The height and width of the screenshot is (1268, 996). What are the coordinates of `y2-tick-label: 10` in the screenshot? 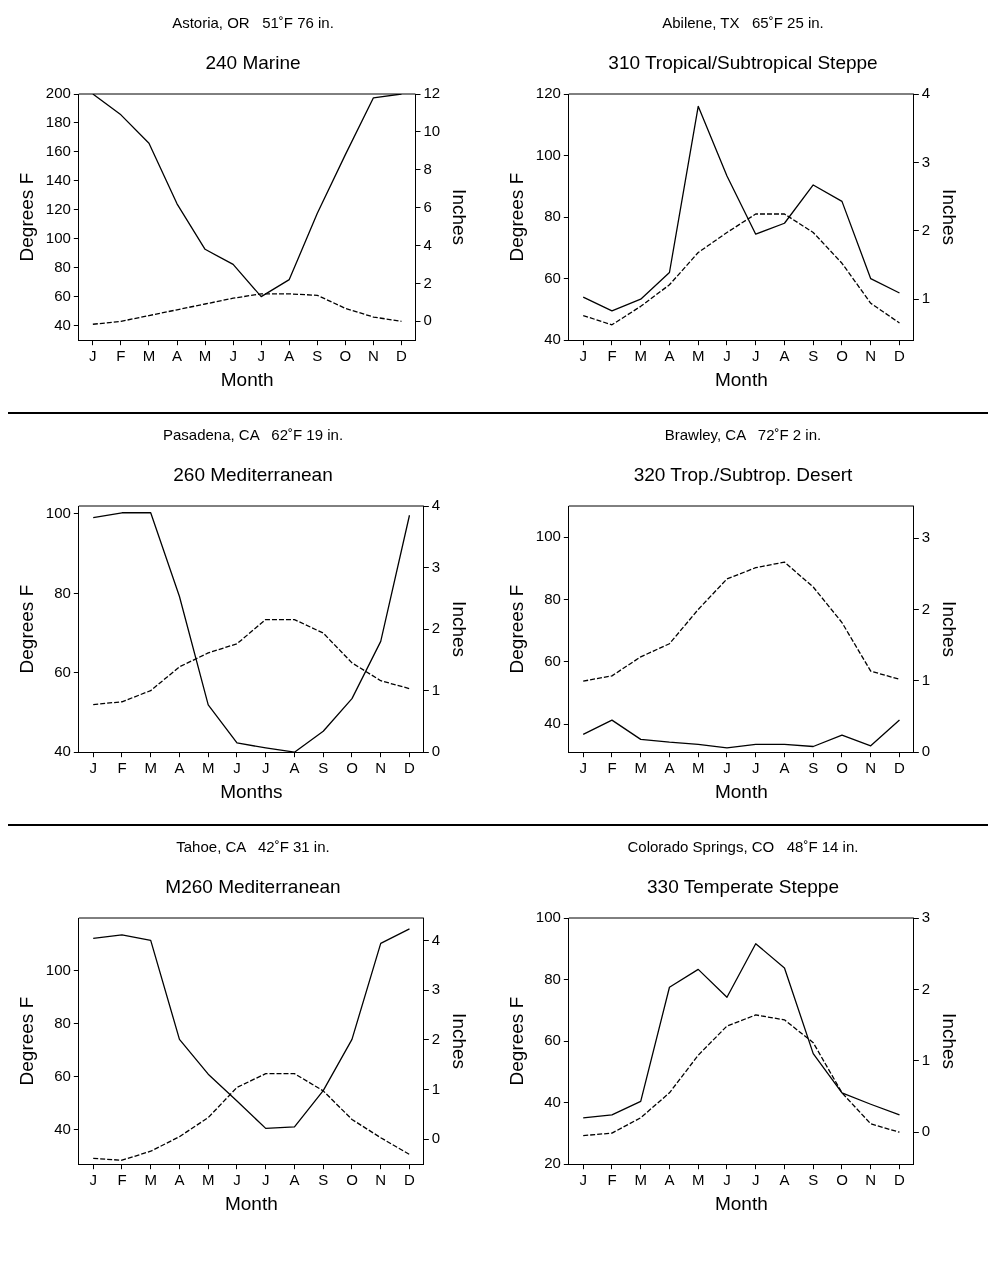 It's located at (432, 131).